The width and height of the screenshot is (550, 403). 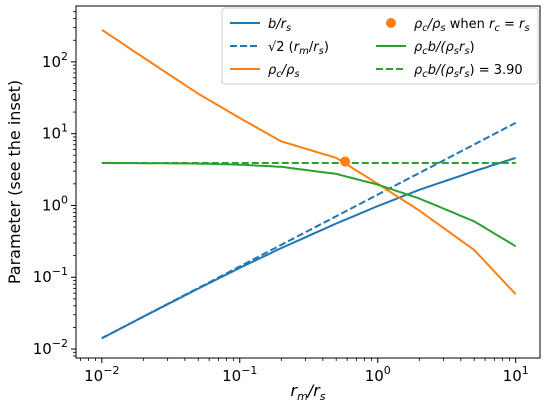 What do you see at coordinates (444, 48) in the screenshot?
I see `legend-label-4: ρcb/(ρsrs)` at bounding box center [444, 48].